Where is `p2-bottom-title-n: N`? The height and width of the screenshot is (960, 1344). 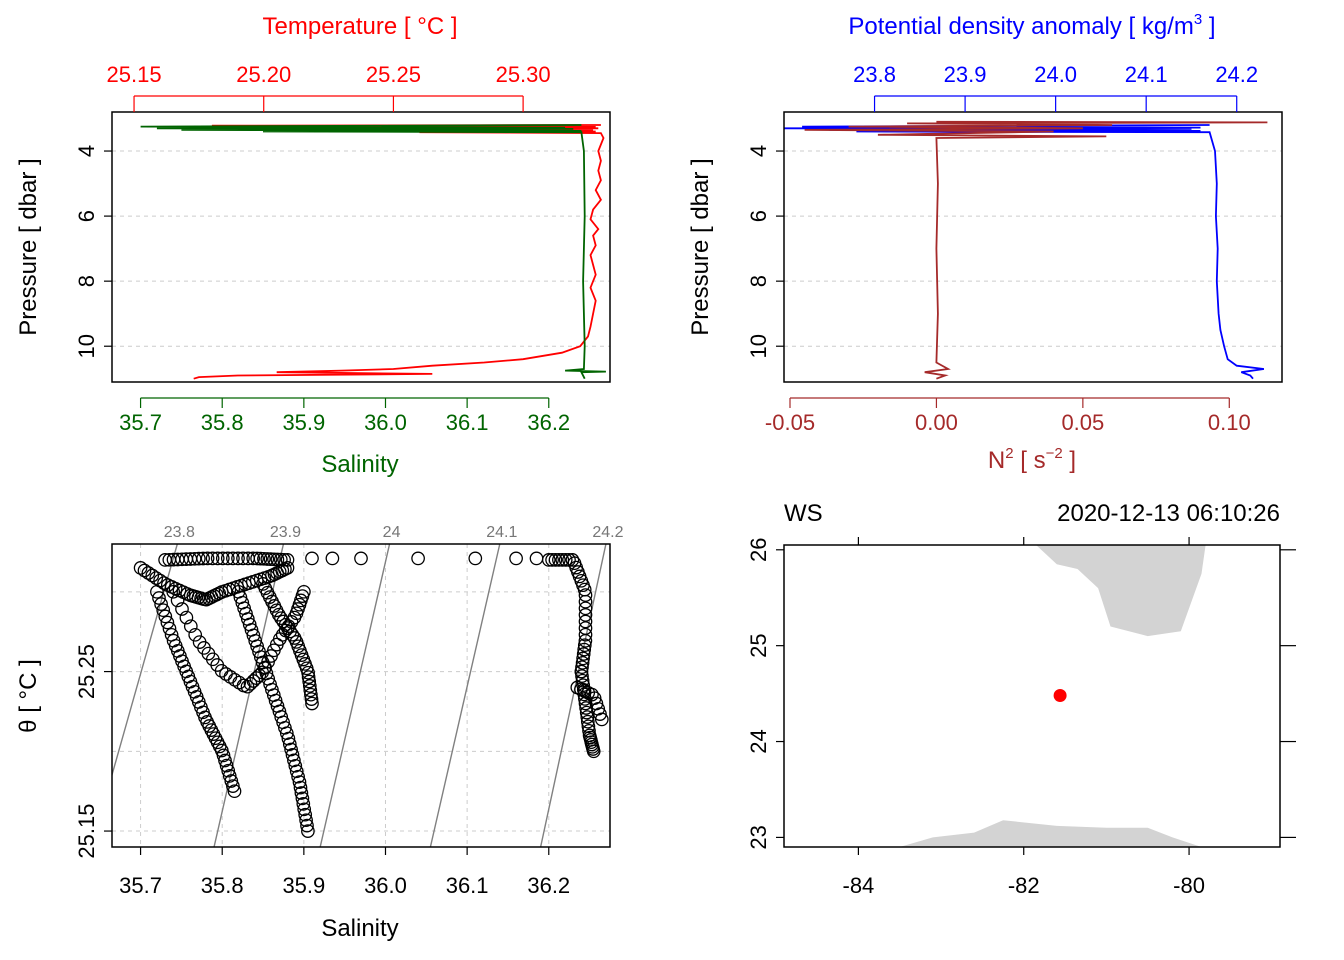 p2-bottom-title-n: N is located at coordinates (996, 460).